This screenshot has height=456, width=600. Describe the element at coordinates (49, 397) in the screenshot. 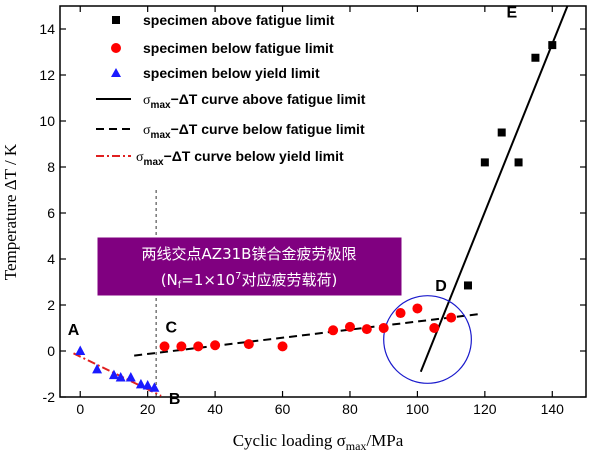

I see `y-tick-label: -2` at that location.